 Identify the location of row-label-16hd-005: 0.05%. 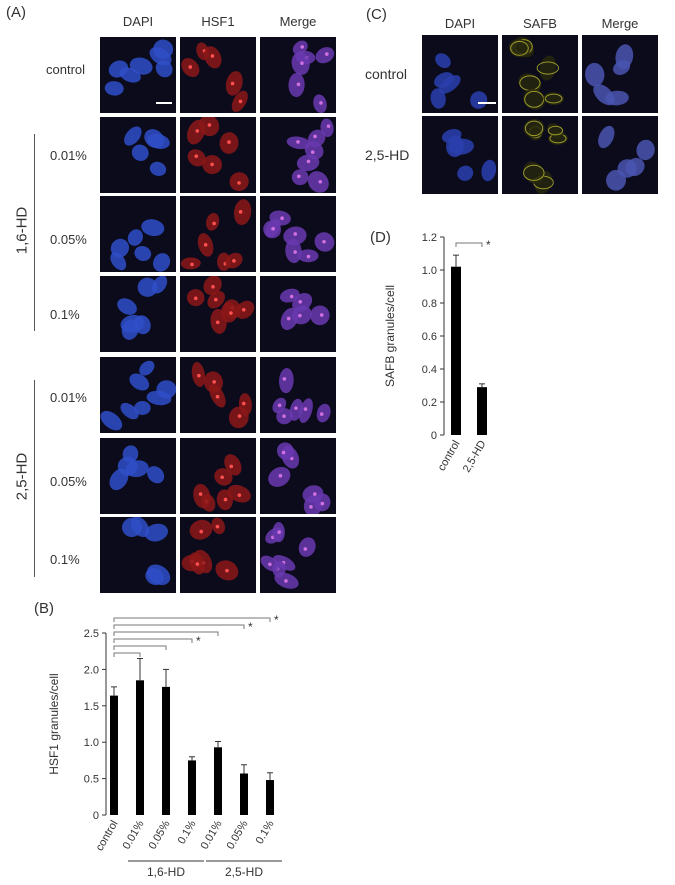
(68, 239).